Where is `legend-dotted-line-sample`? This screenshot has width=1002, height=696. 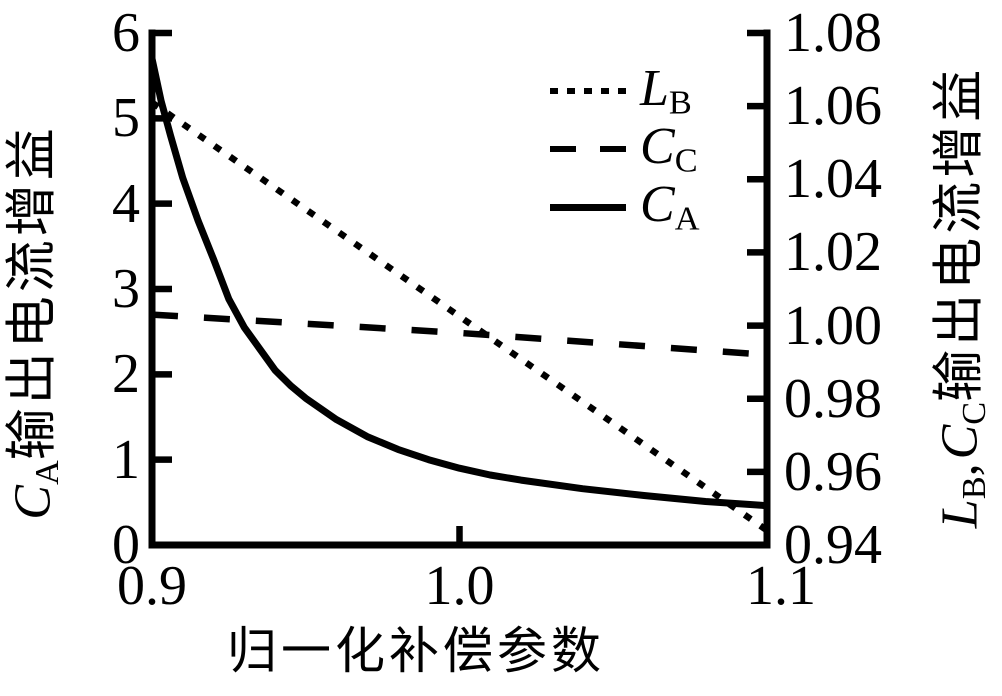 legend-dotted-line-sample is located at coordinates (588, 91).